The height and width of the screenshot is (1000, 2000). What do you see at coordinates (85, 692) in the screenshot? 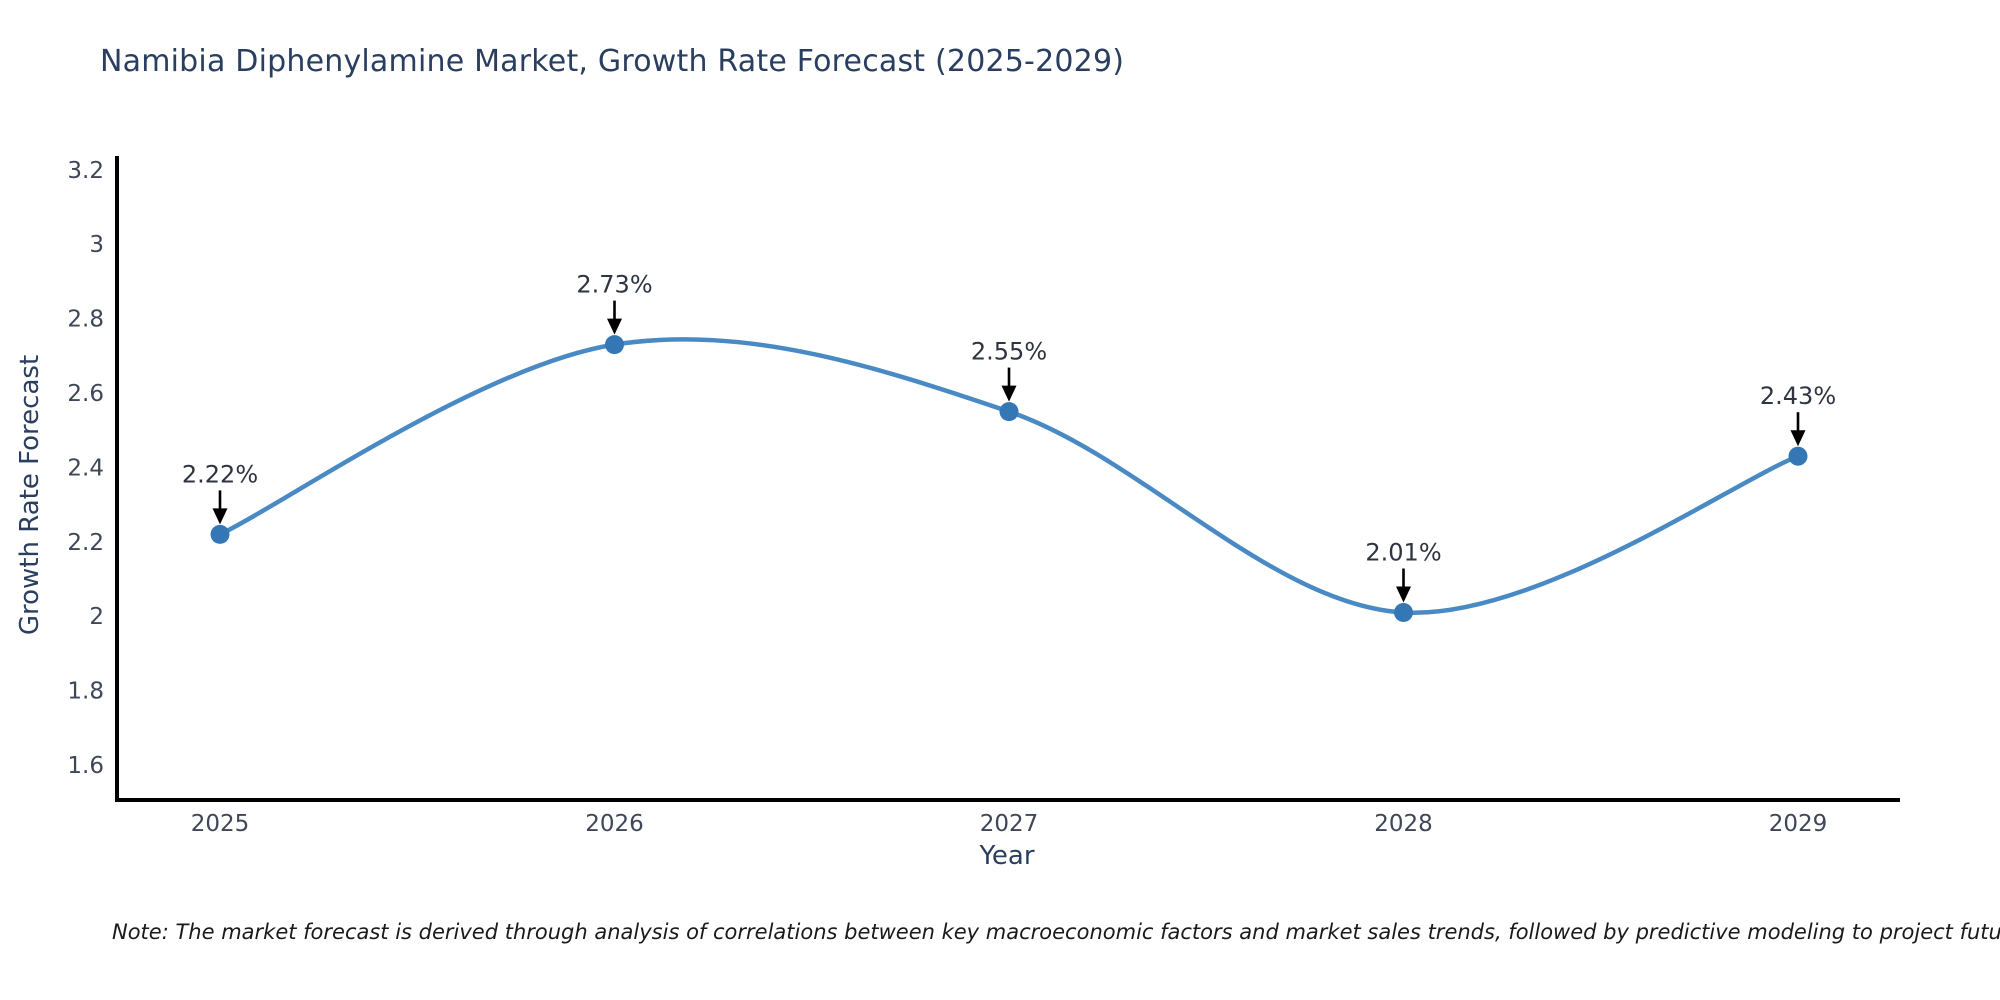
I see `y-tick-label: 1.8` at bounding box center [85, 692].